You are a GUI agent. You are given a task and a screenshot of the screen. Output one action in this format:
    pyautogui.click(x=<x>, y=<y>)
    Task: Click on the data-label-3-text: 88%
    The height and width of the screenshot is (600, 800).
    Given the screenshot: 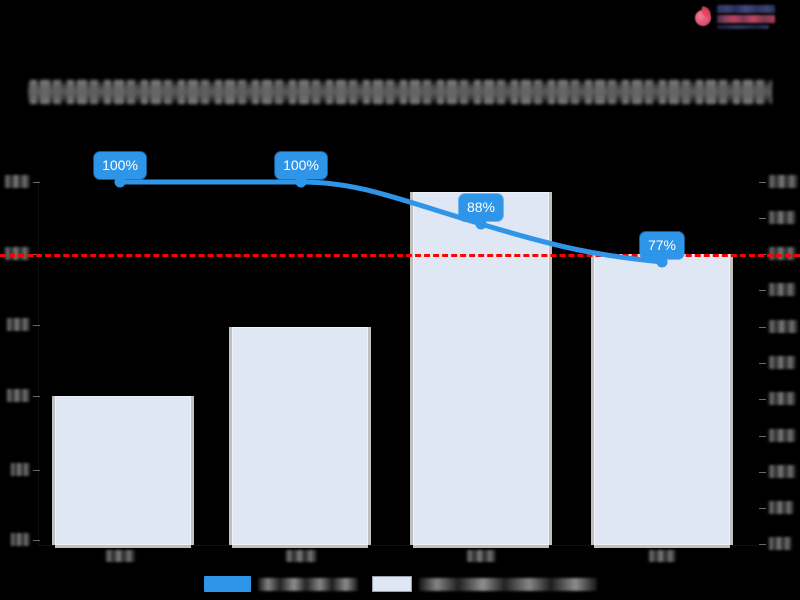 What is the action you would take?
    pyautogui.click(x=481, y=207)
    